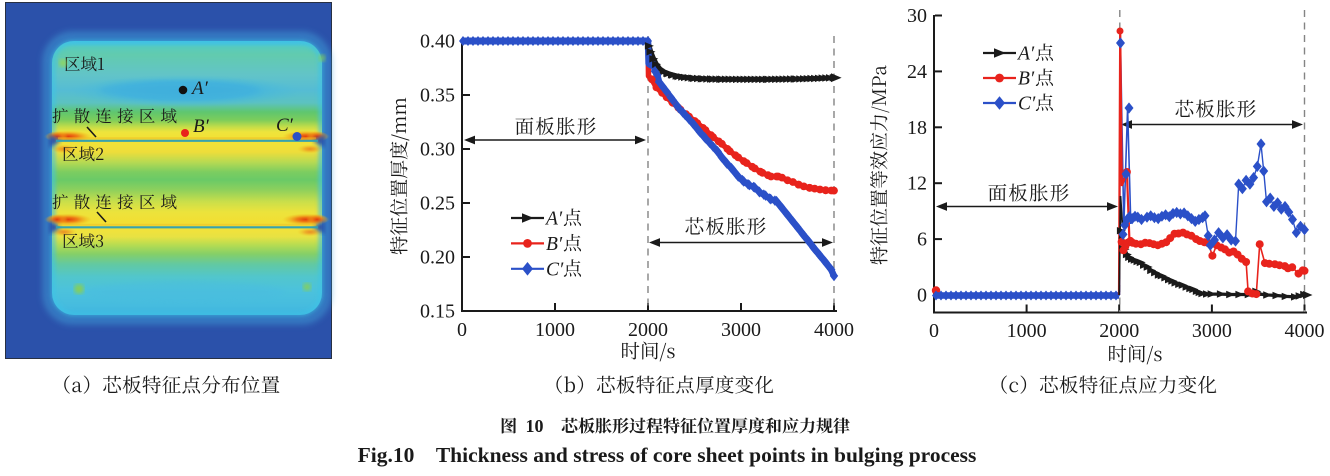 The image size is (1330, 476). What do you see at coordinates (535, 426) in the screenshot?
I see `svg-text: 10` at bounding box center [535, 426].